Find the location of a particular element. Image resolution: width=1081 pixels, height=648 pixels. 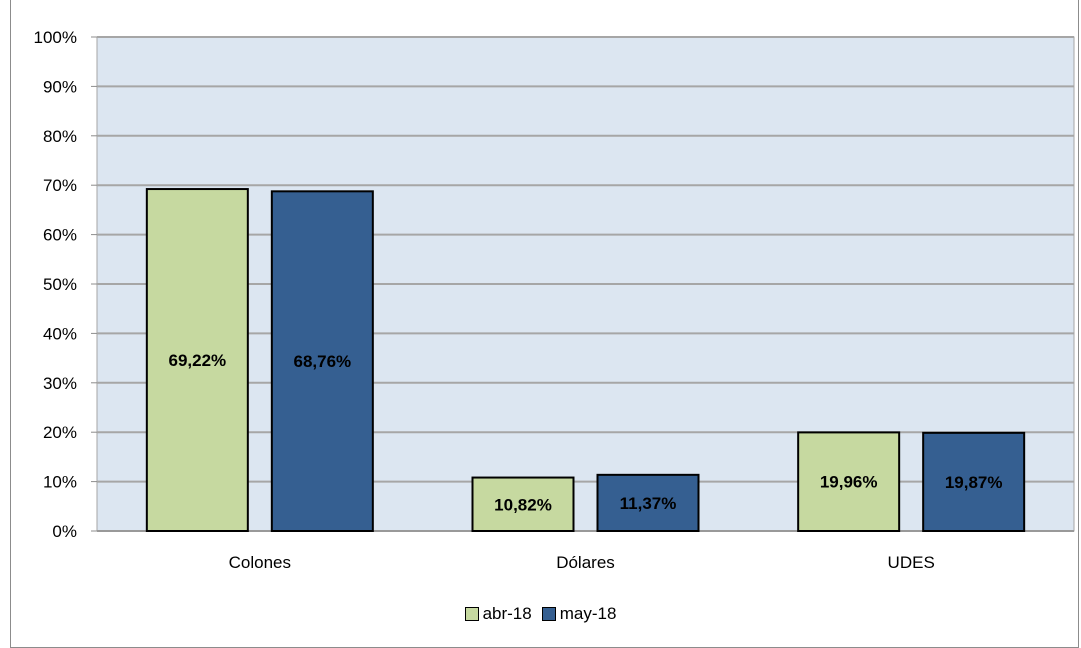

x-tick-label: Dólares is located at coordinates (585, 562).